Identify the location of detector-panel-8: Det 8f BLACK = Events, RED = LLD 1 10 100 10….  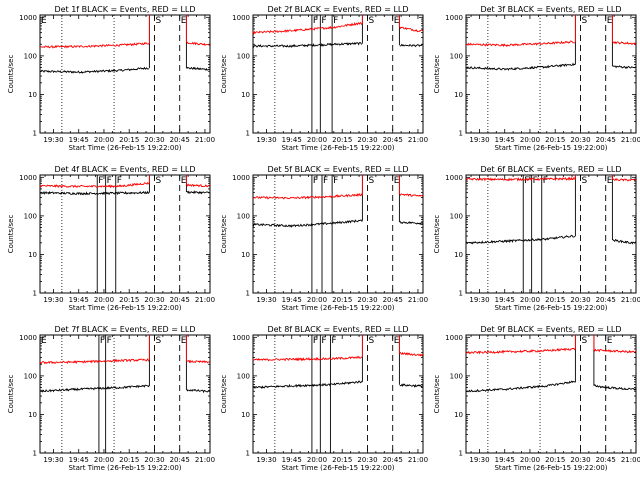
(324, 398).